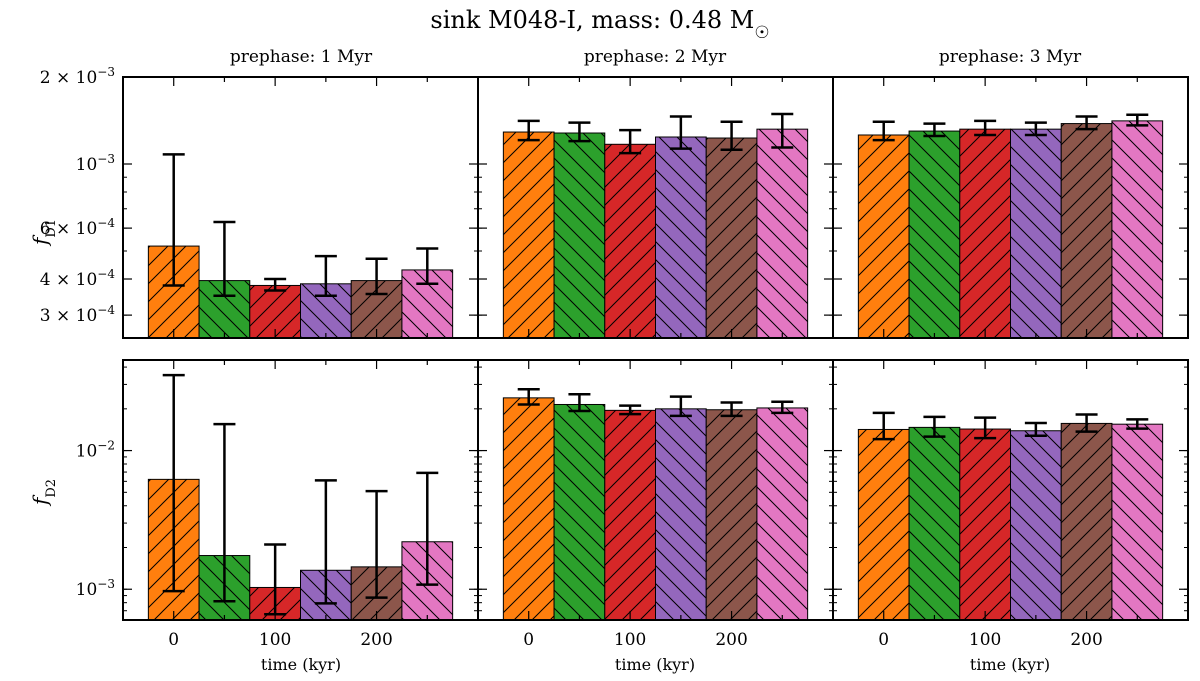 This screenshot has height=681, width=1200. I want to click on panel-r1-c2, so click(655, 207).